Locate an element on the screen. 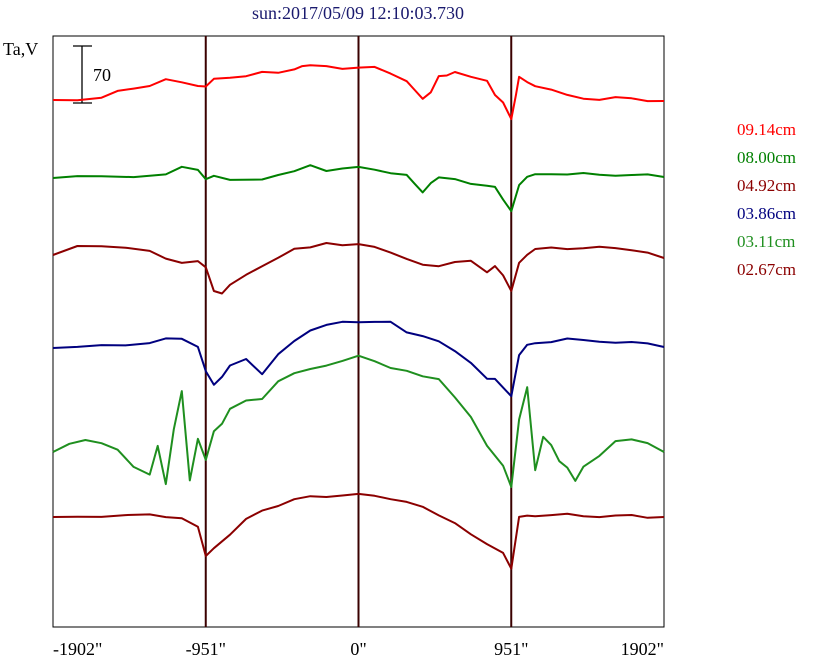 The height and width of the screenshot is (662, 813). series-line-04.92cm is located at coordinates (358, 268).